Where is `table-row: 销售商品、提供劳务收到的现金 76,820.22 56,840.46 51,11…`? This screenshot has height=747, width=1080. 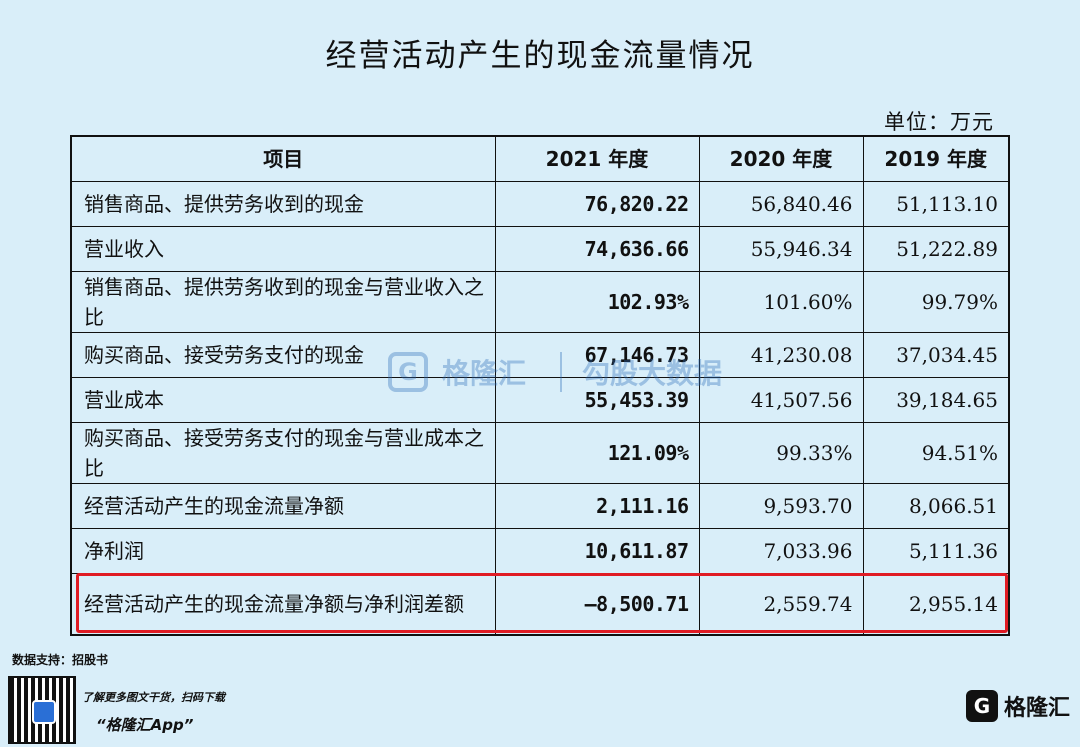
table-row: 销售商品、提供劳务收到的现金 76,820.22 56,840.46 51,11… is located at coordinates (540, 204).